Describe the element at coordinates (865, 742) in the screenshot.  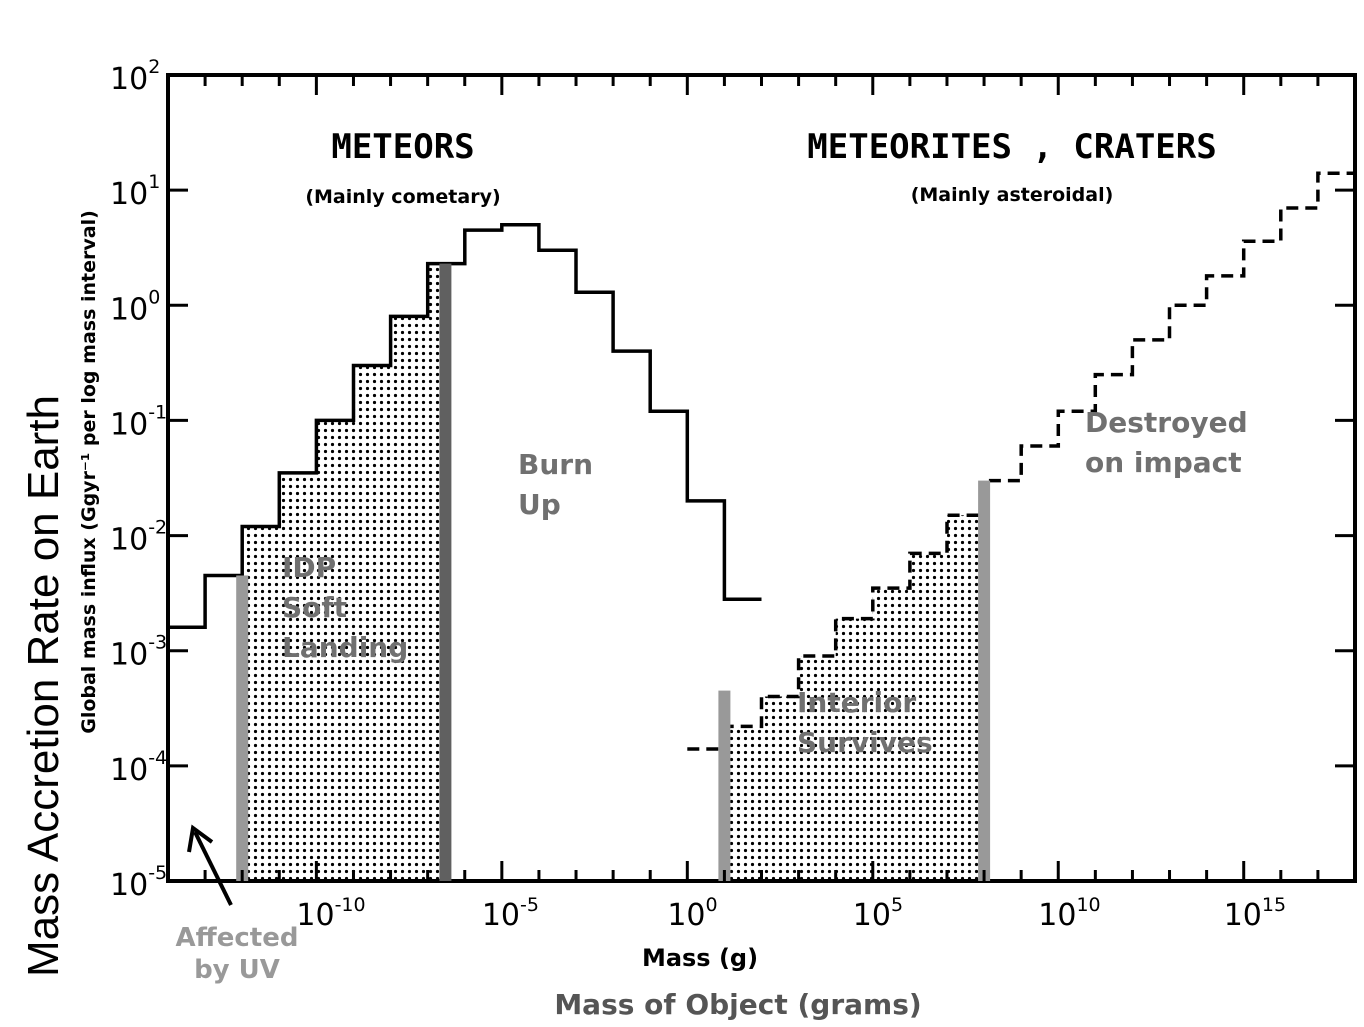
I see `interior-label-line2: Survives` at that location.